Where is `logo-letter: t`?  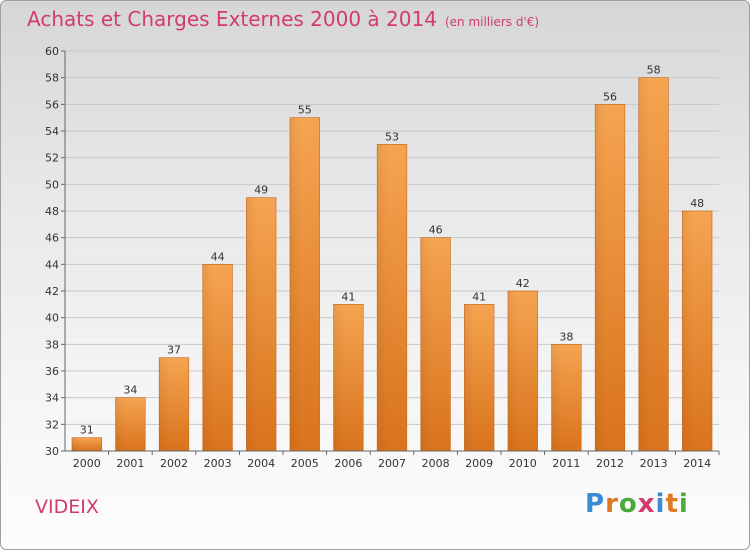 logo-letter: t is located at coordinates (672, 504).